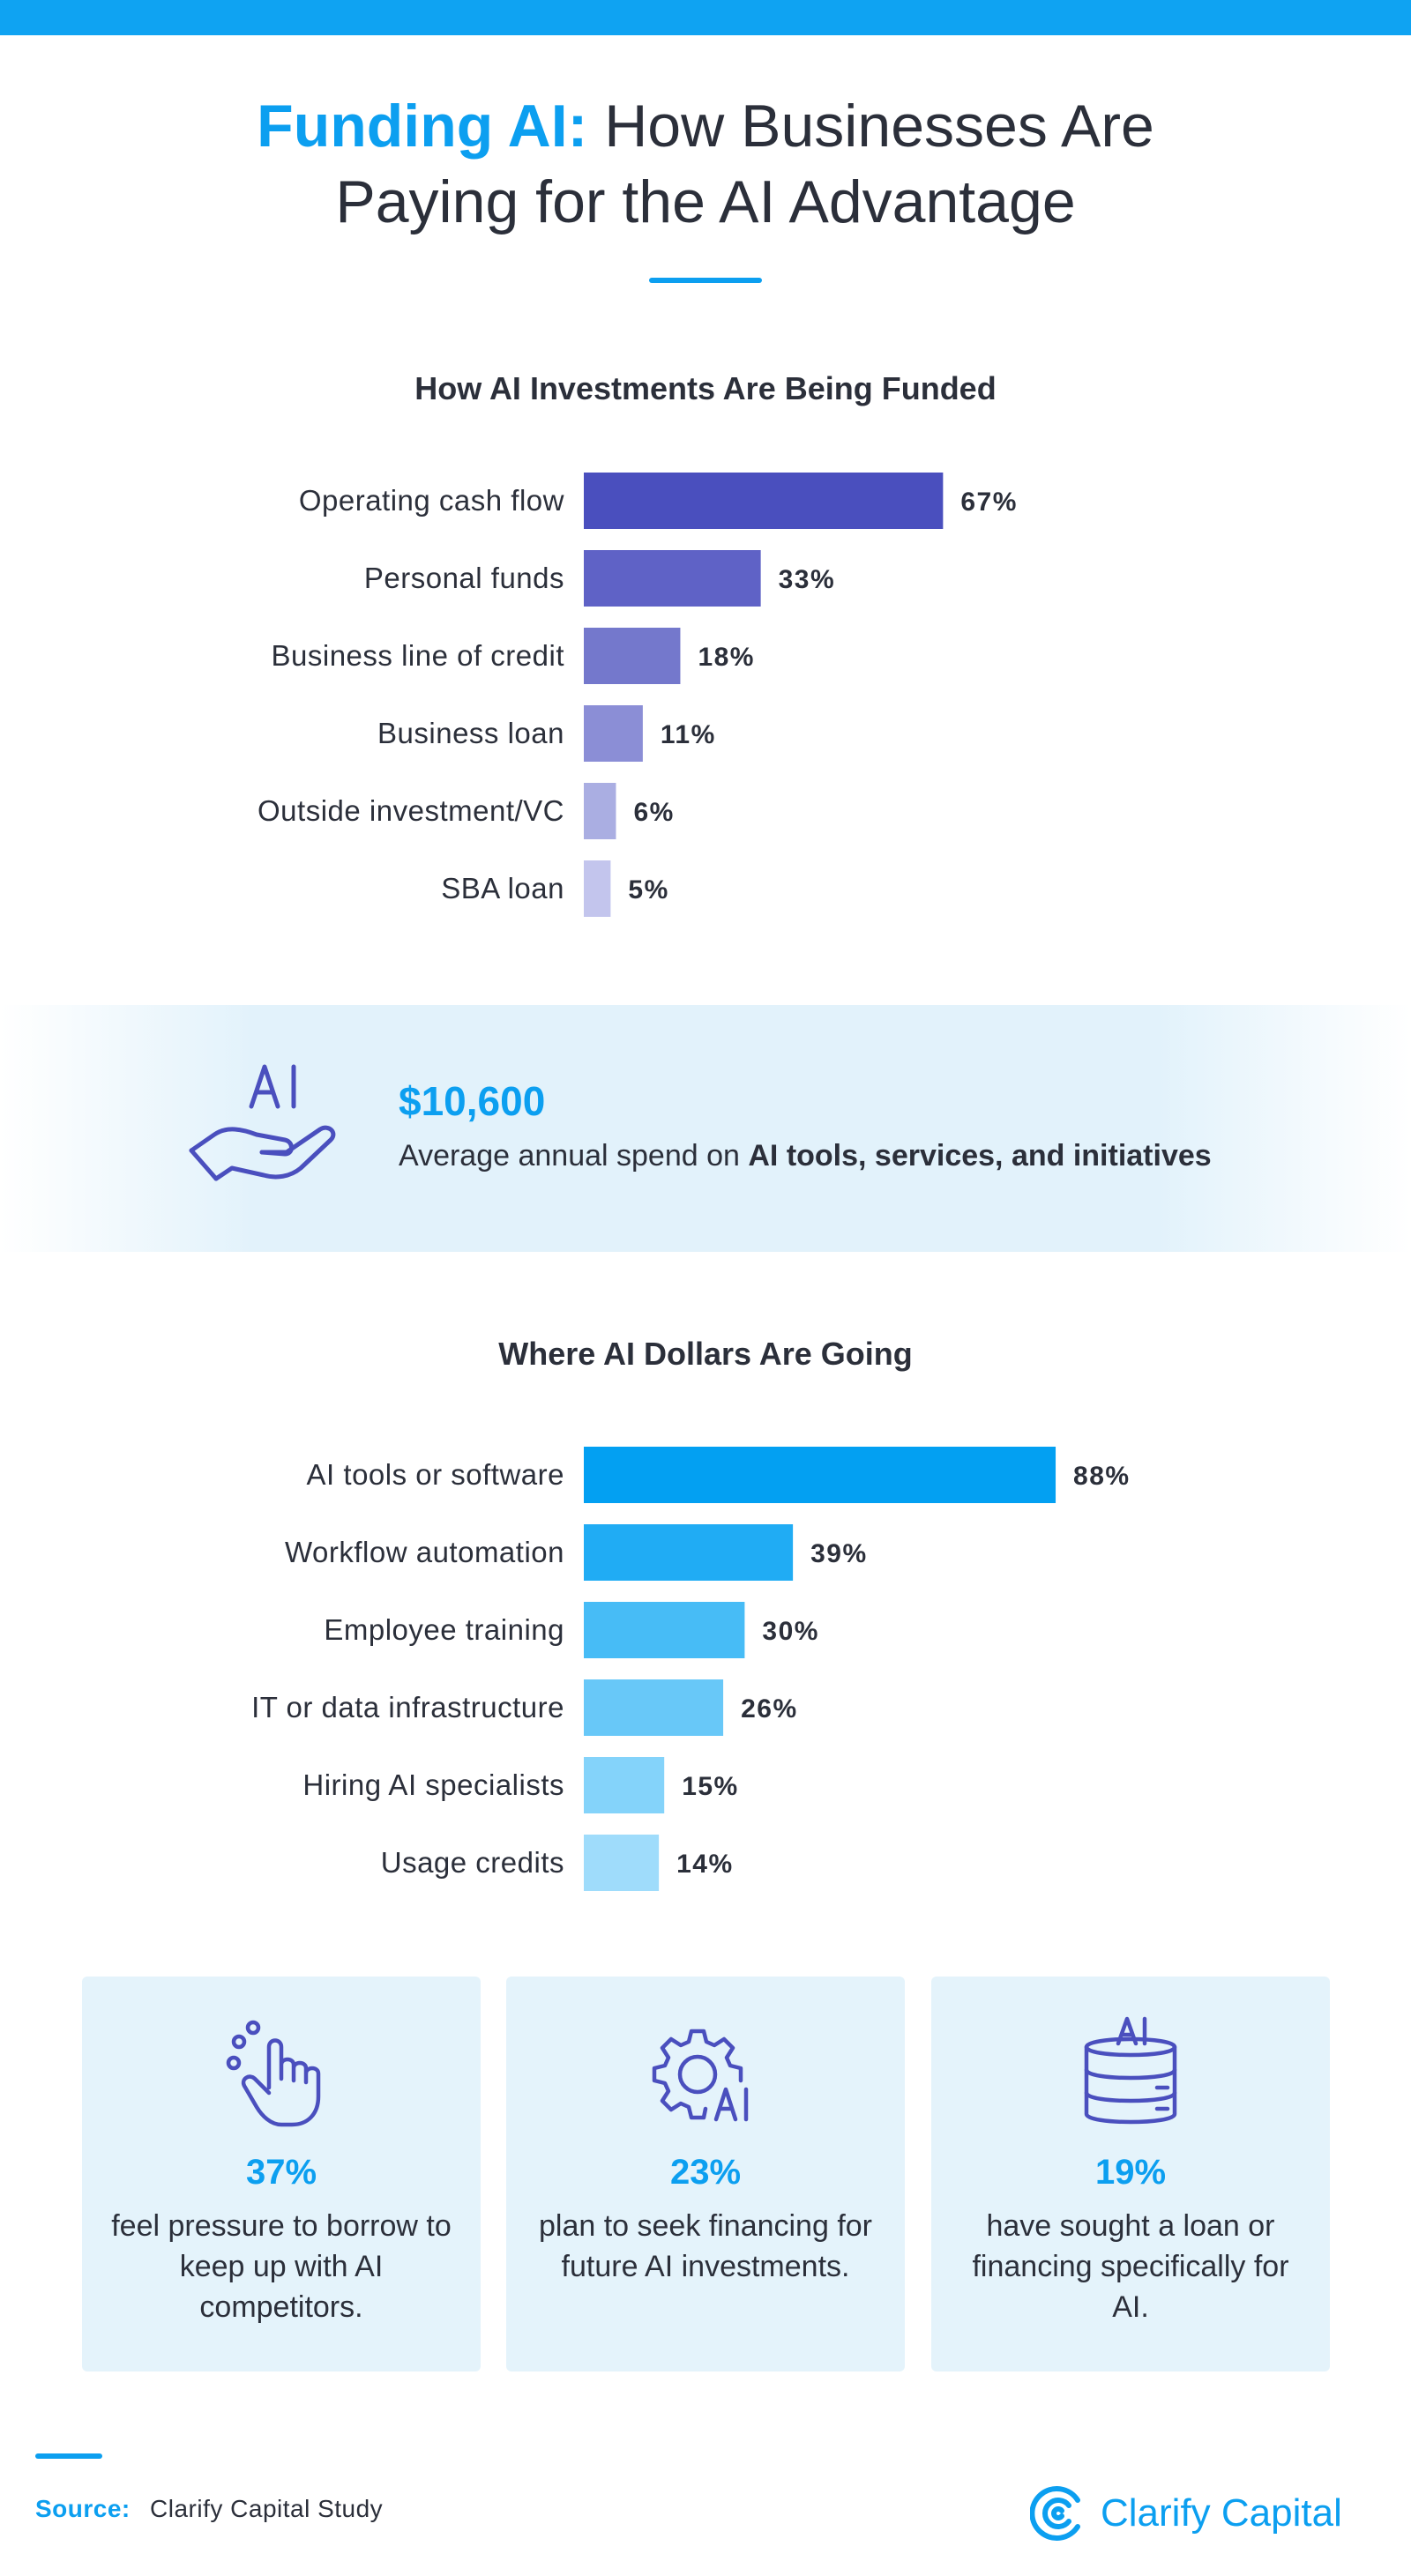 This screenshot has width=1411, height=2576. Describe the element at coordinates (422, 127) in the screenshot. I see `title-accent: Funding AI:` at that location.